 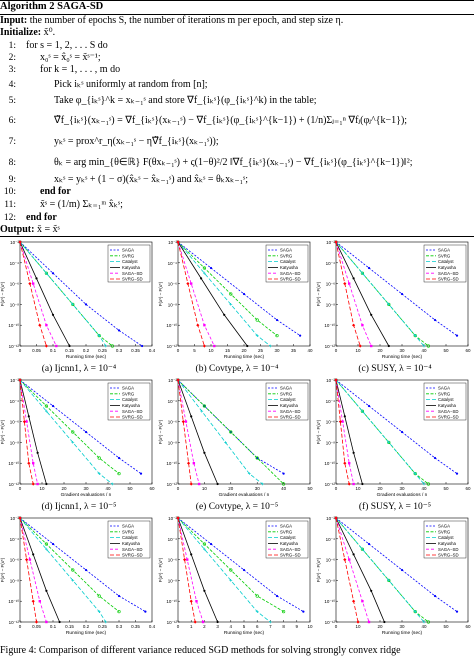 What do you see at coordinates (152, 488) in the screenshot?
I see `x-tick-label: 60` at bounding box center [152, 488].